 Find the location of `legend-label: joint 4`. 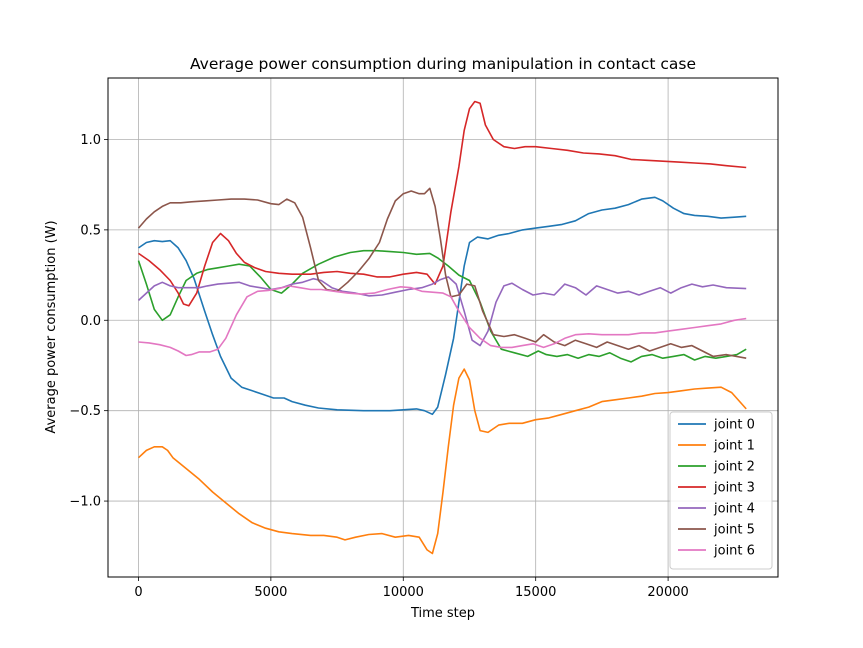

legend-label: joint 4 is located at coordinates (734, 509).